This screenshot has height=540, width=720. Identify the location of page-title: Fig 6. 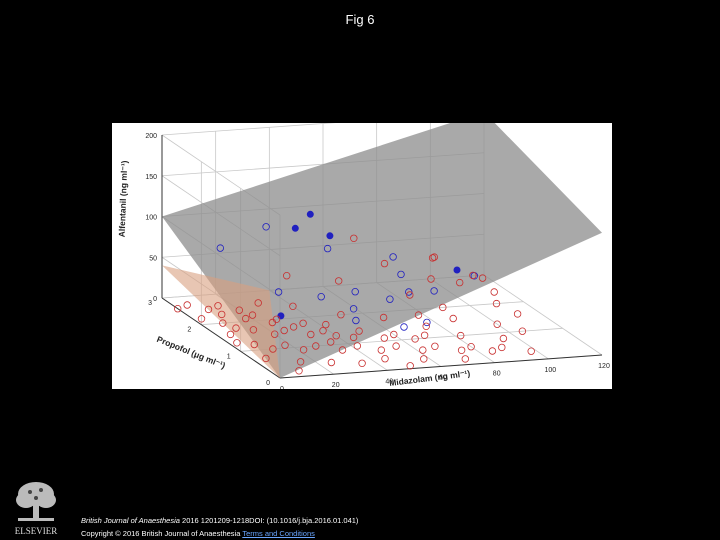
(360, 19).